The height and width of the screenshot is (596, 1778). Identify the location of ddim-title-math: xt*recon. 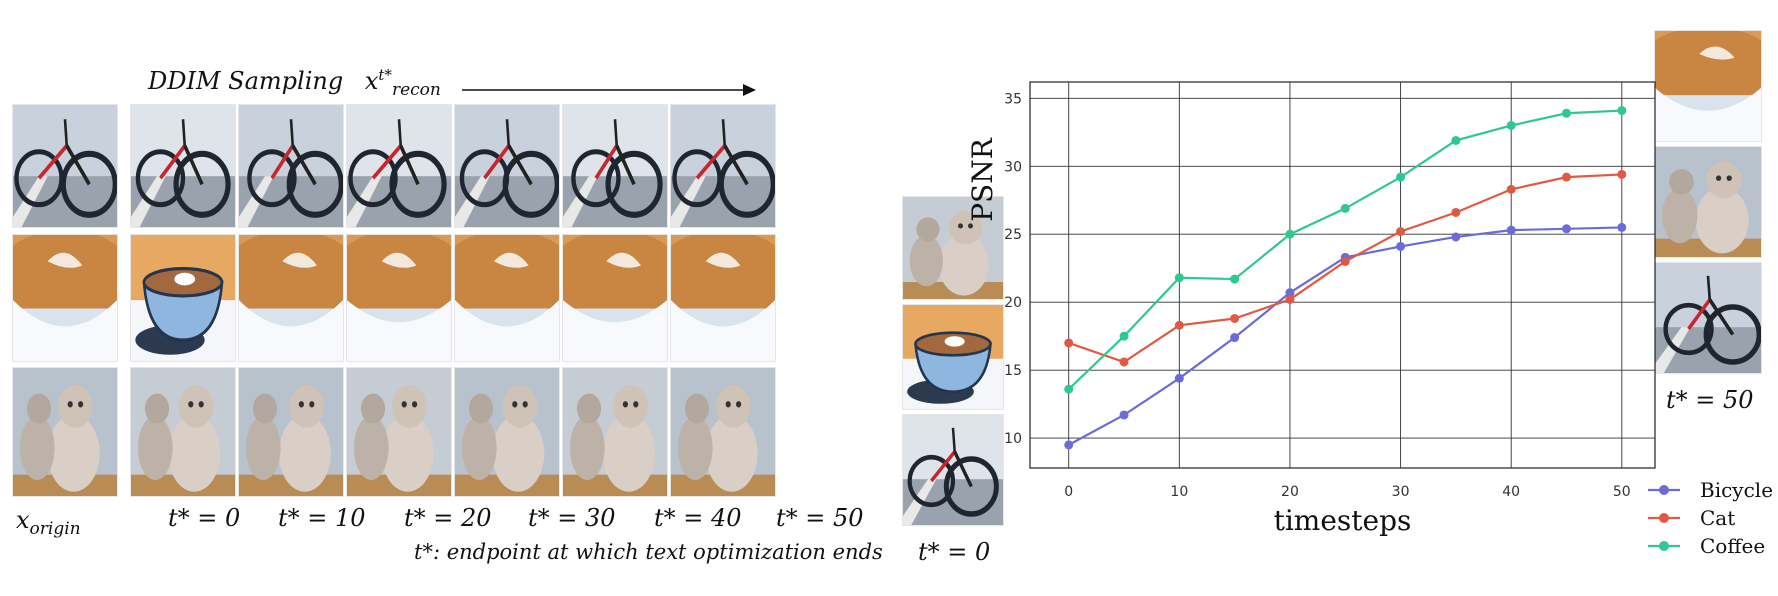
(402, 83).